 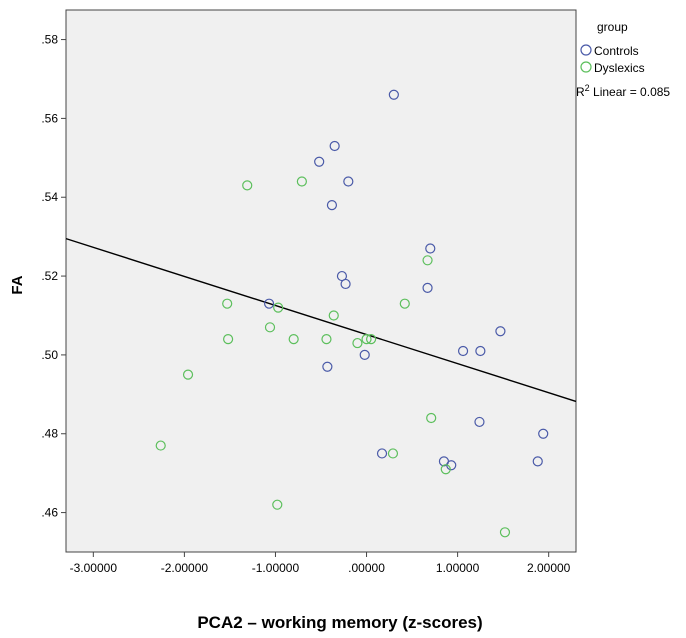 What do you see at coordinates (366, 568) in the screenshot?
I see `x-tick-label: .00000` at bounding box center [366, 568].